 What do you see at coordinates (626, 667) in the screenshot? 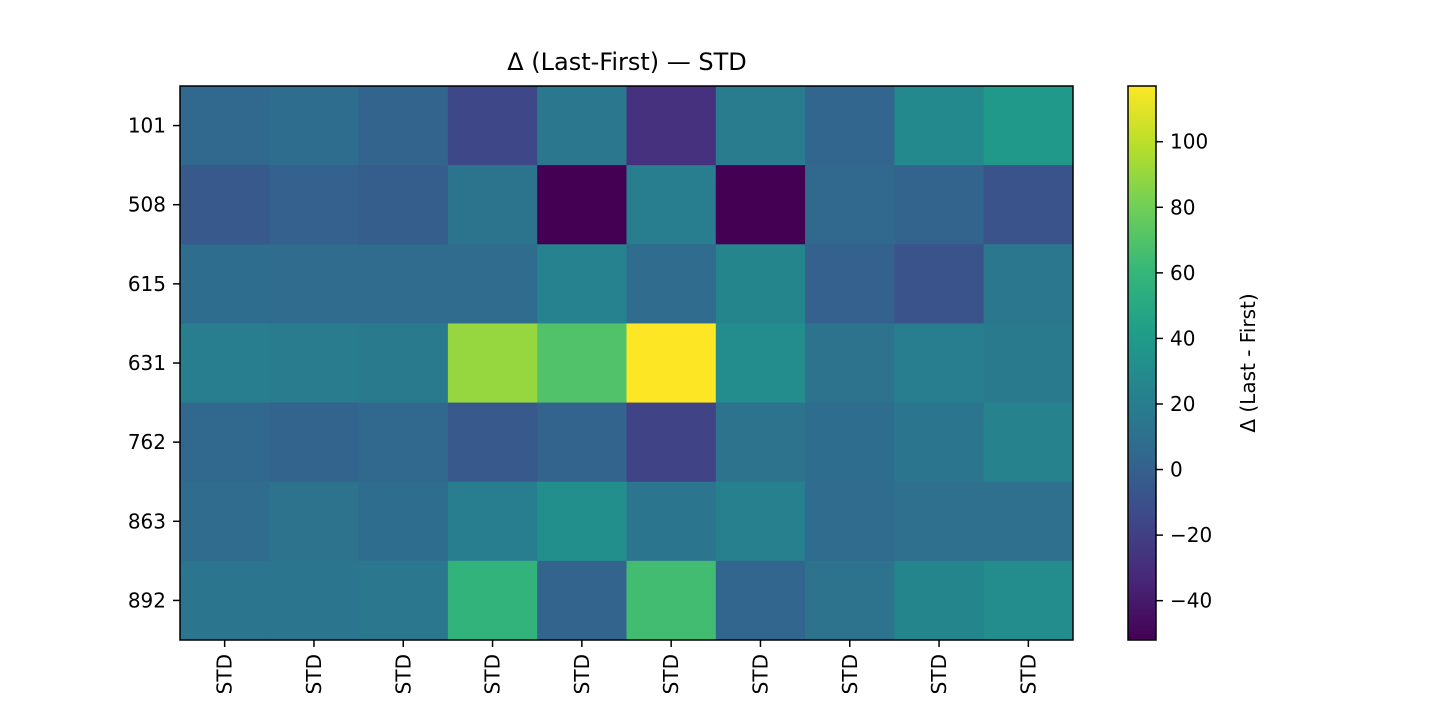
I see `x-axis: STD STD STD STD STD STD STD STD STD STD` at bounding box center [626, 667].